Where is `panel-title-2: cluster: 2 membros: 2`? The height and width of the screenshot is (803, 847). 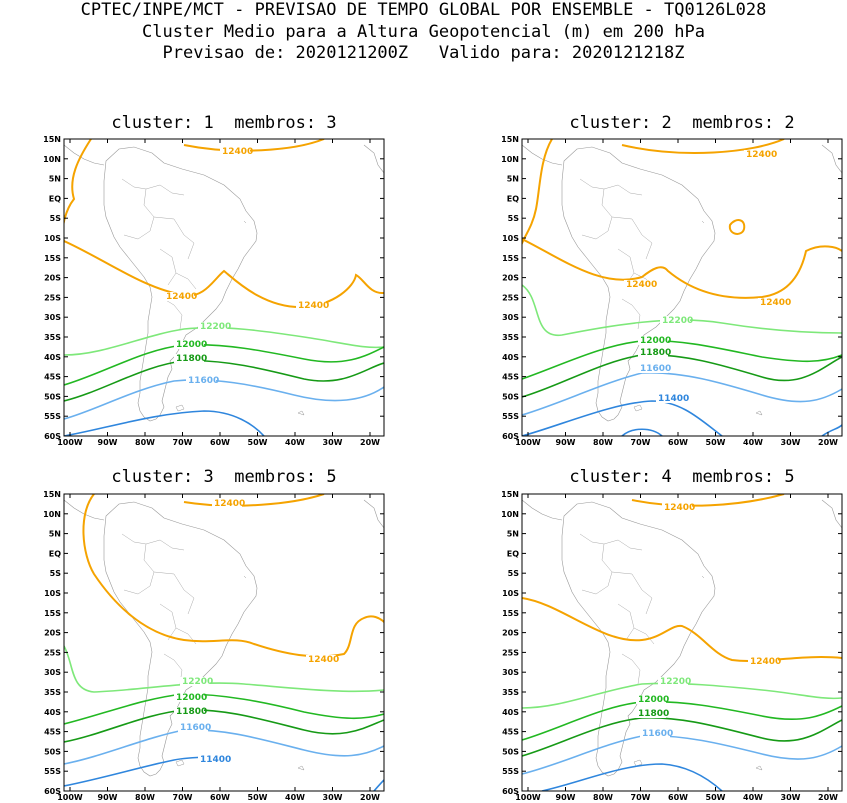 panel-title-2: cluster: 2 membros: 2 is located at coordinates (682, 123).